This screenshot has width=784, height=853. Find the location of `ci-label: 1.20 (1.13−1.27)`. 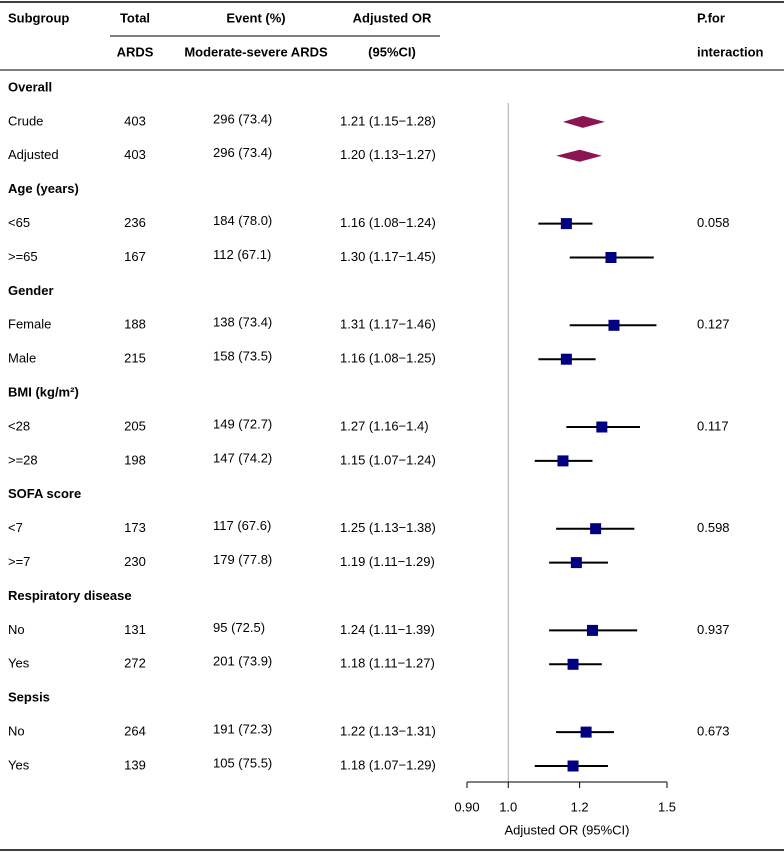

ci-label: 1.20 (1.13−1.27) is located at coordinates (388, 154).